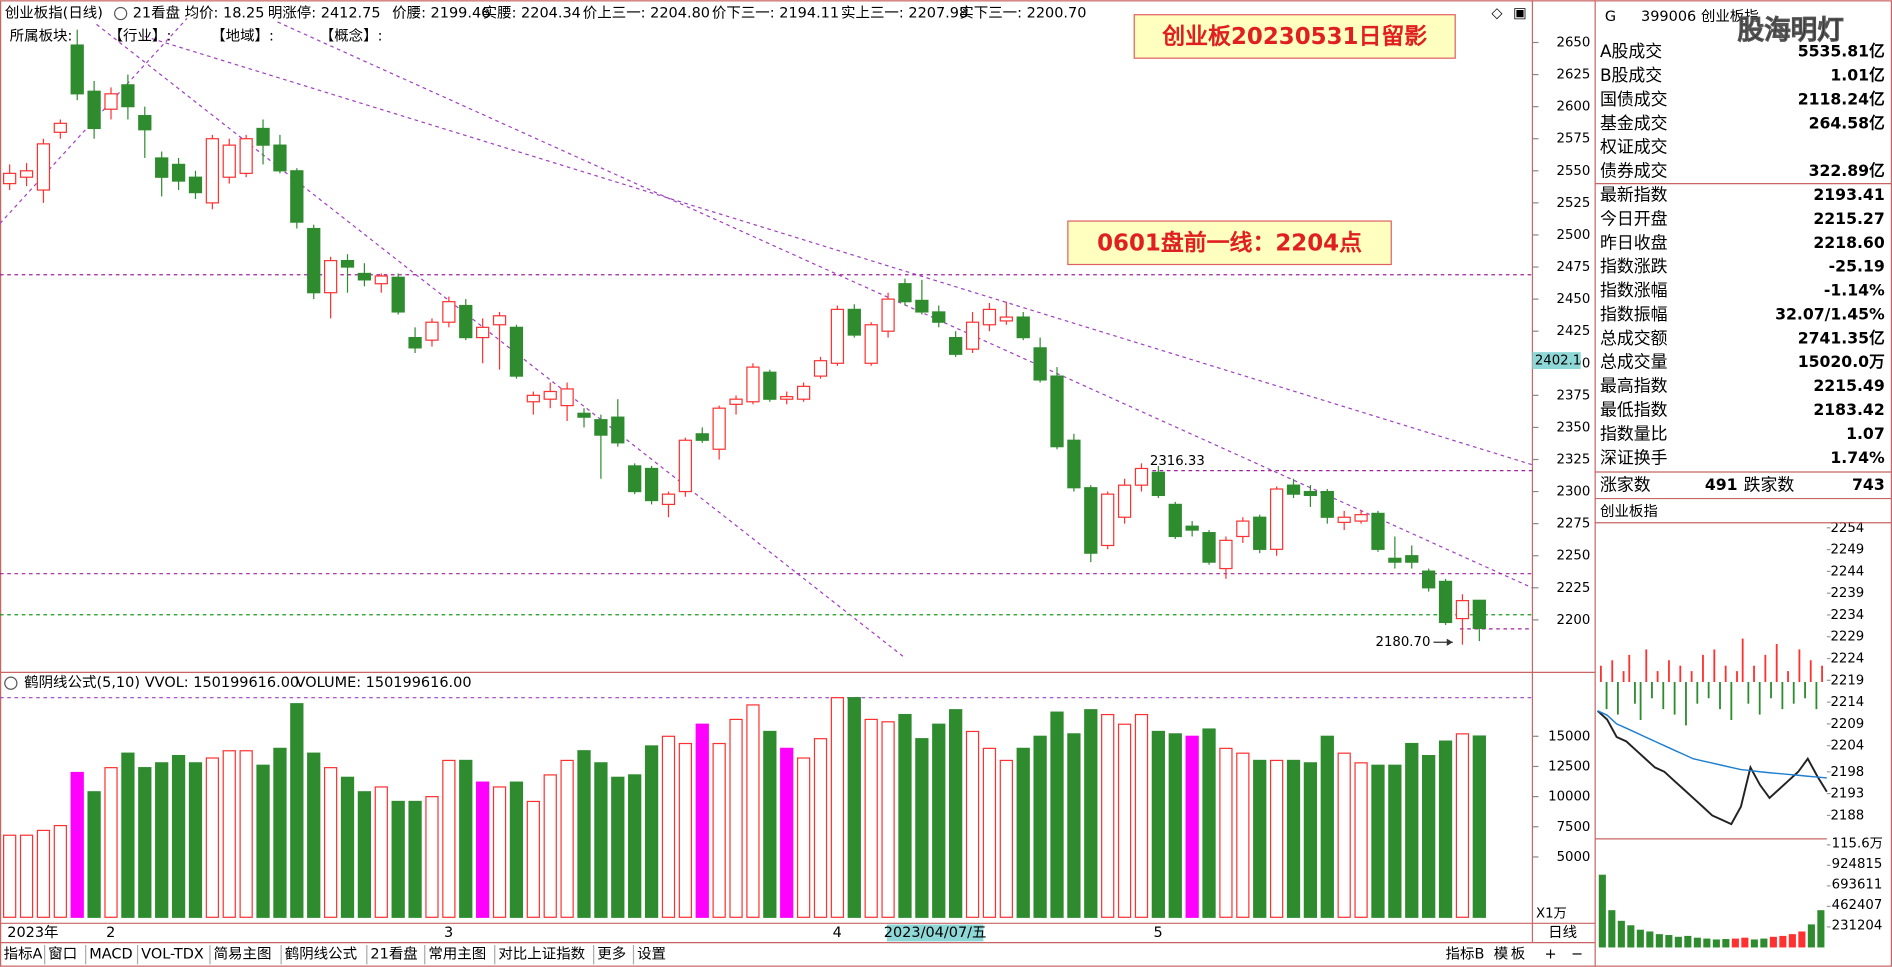  I want to click on info-label: 最低指数, so click(1634, 409).